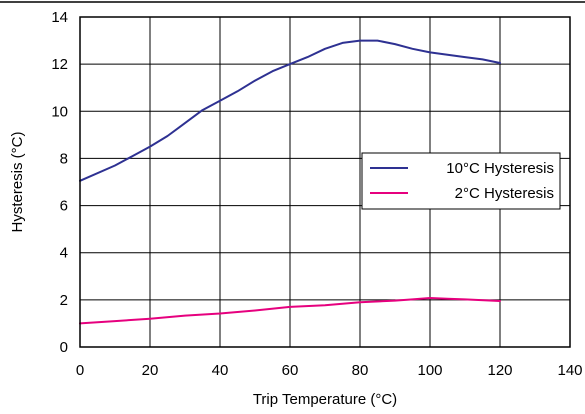 The height and width of the screenshot is (414, 585). I want to click on y-tick-label: 0, so click(64, 347).